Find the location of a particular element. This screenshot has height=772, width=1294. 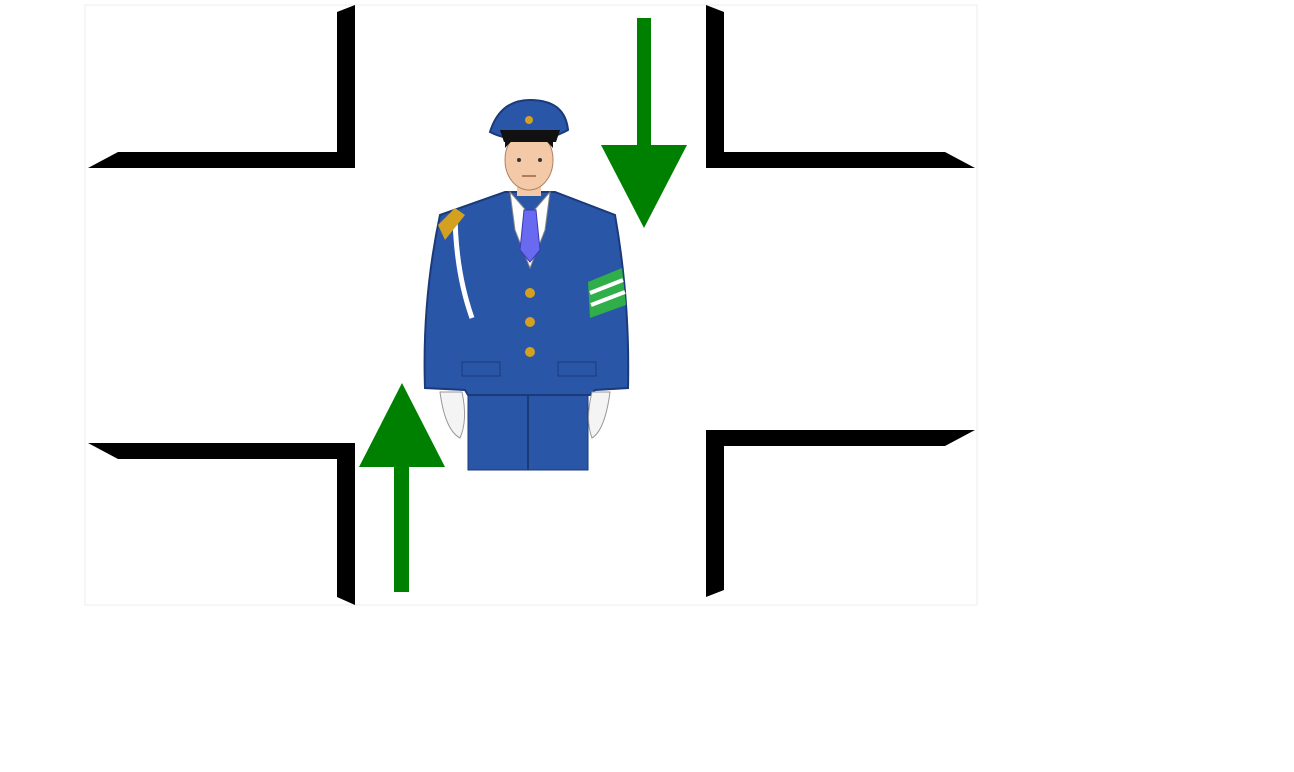

arrow-down is located at coordinates (644, 123).